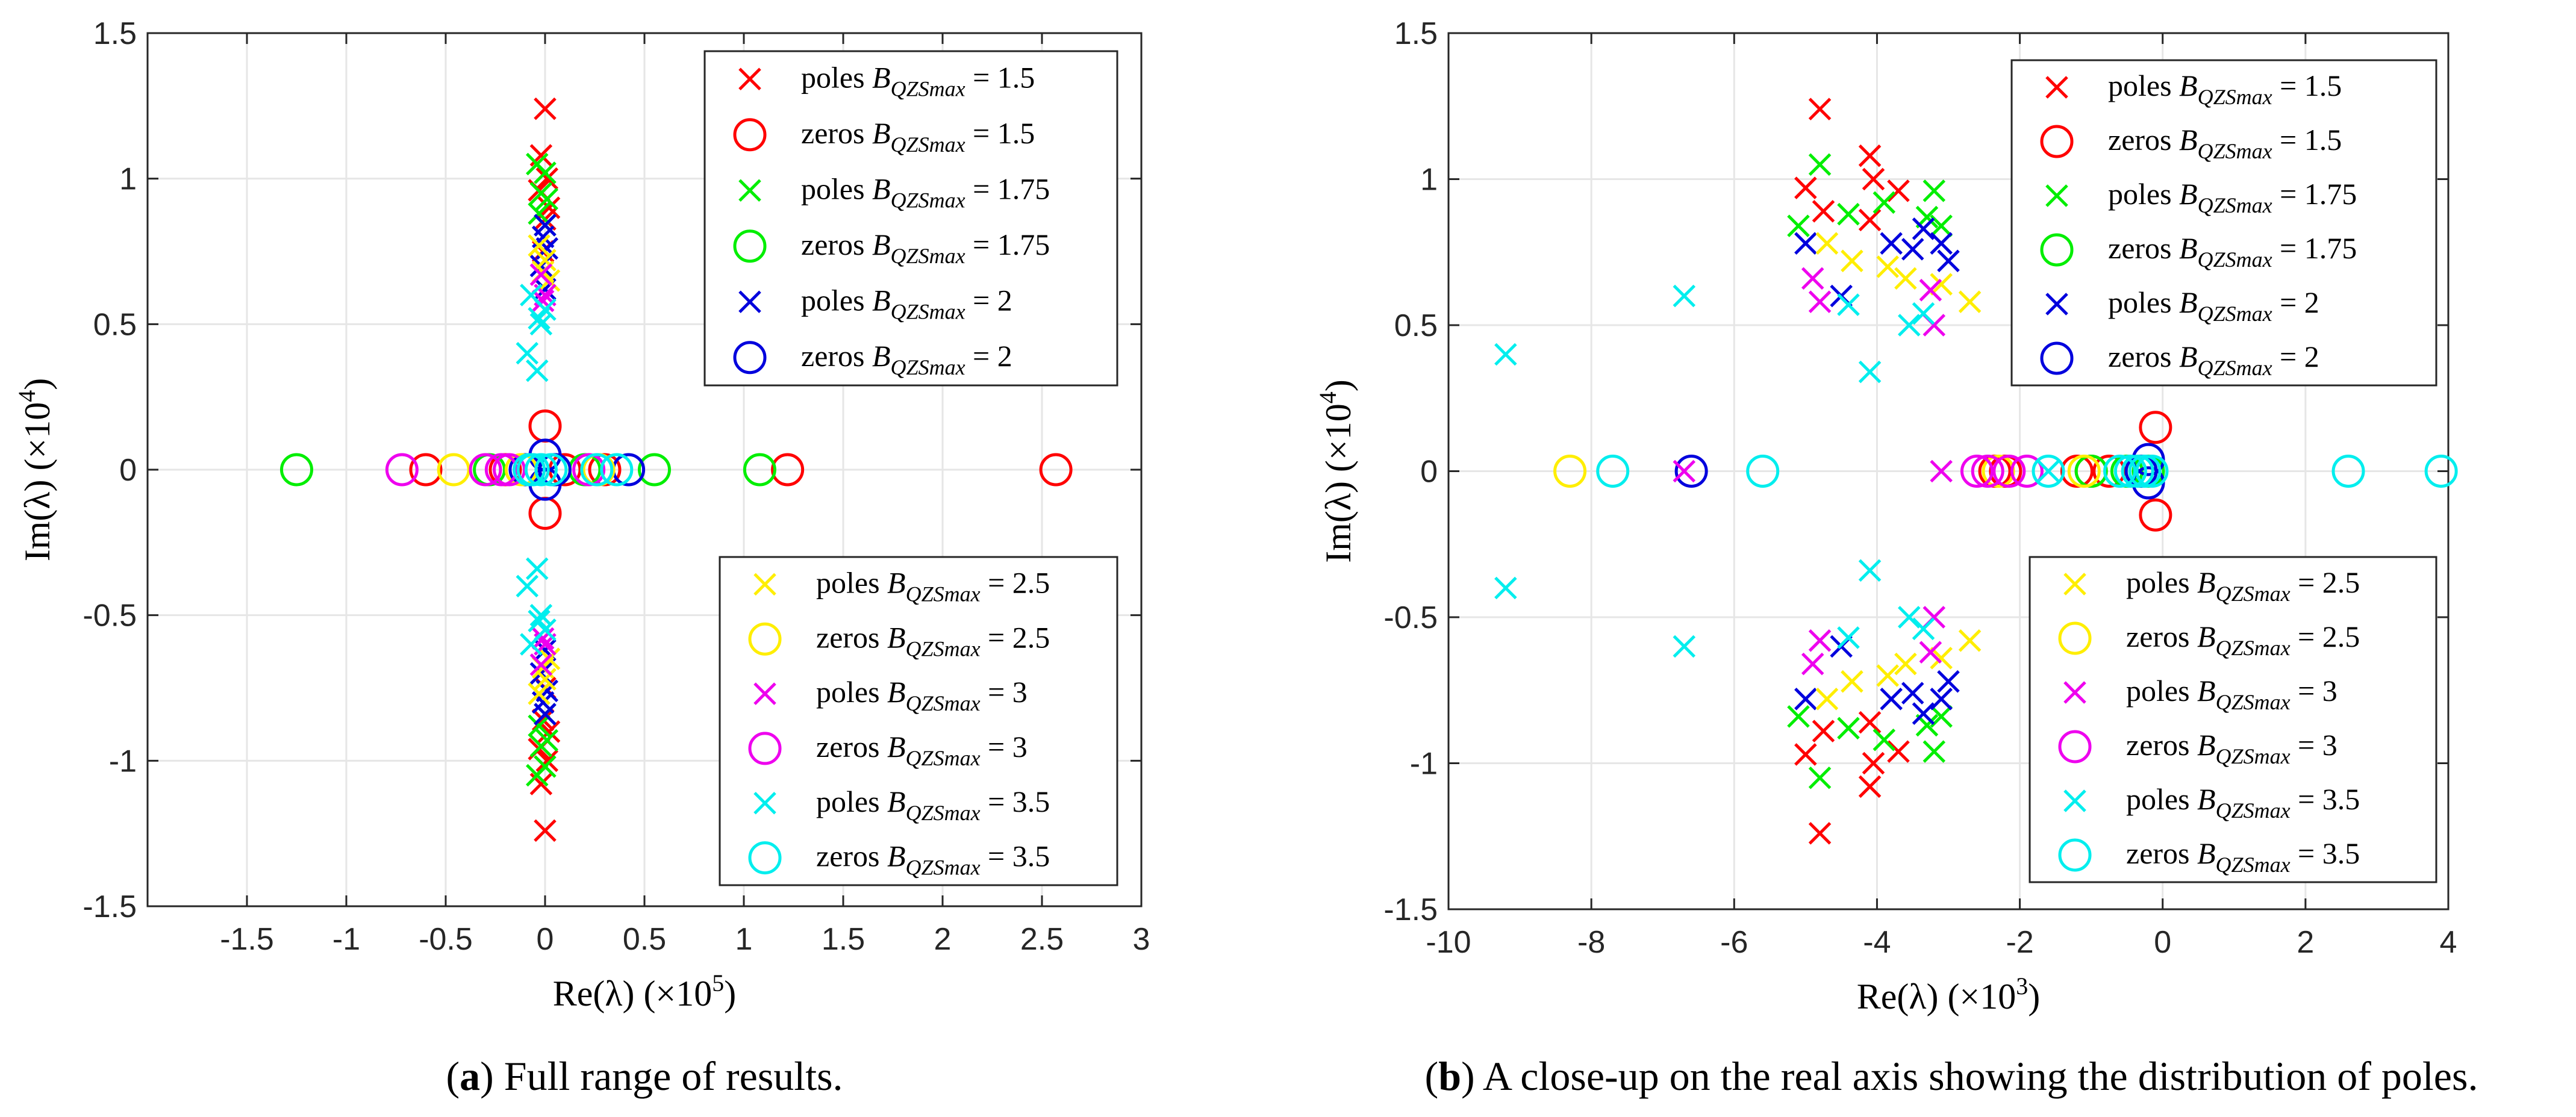 This screenshot has height=1117, width=2576. I want to click on x-tick-label: -10, so click(1448, 942).